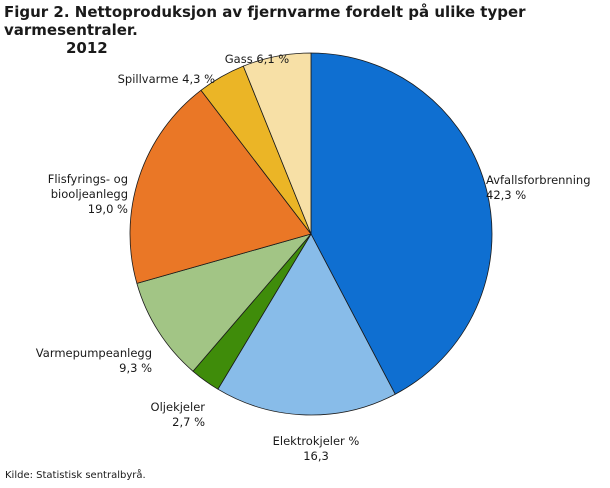  What do you see at coordinates (88, 194) in the screenshot?
I see `slice-label-flisfyrings-og-biooljeanlegg: Flisfyrings- og biooljeanlegg 19,0 %` at bounding box center [88, 194].